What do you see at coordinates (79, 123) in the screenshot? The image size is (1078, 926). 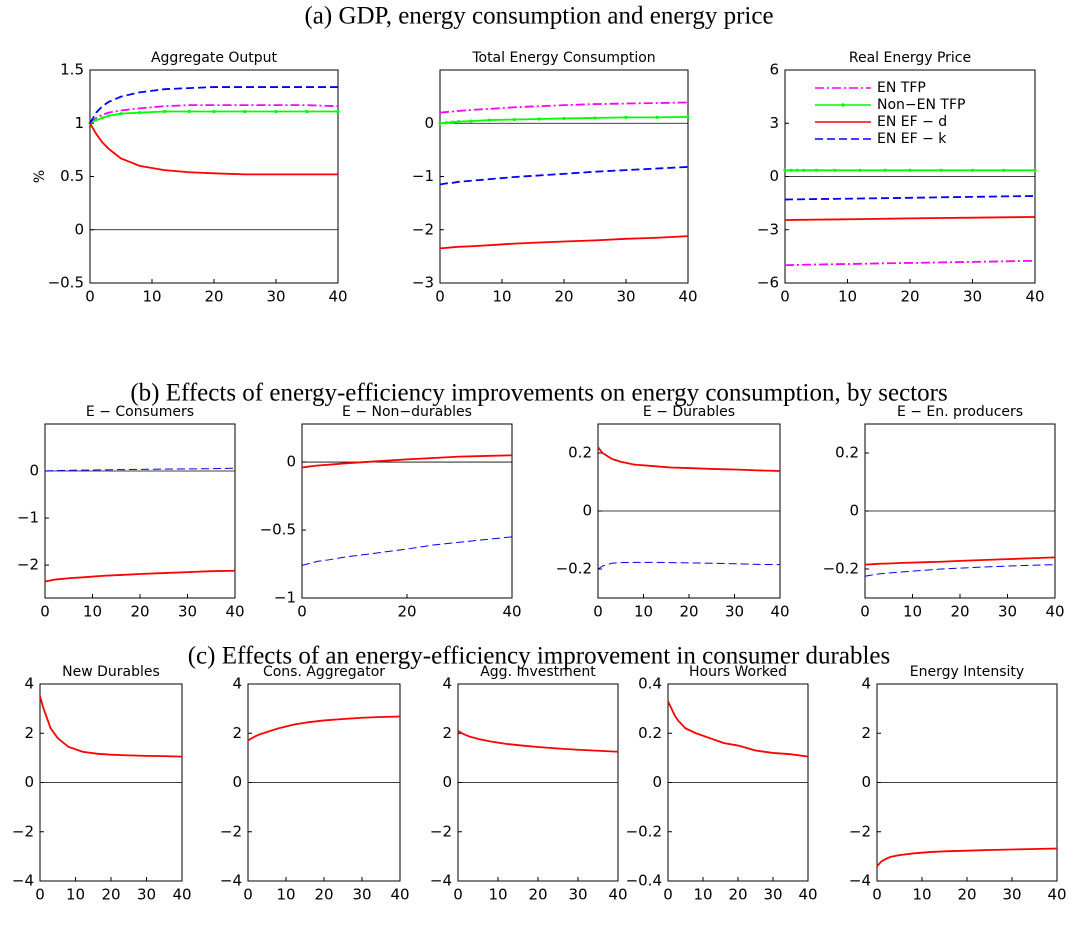 I see `y-tick-label: 1` at bounding box center [79, 123].